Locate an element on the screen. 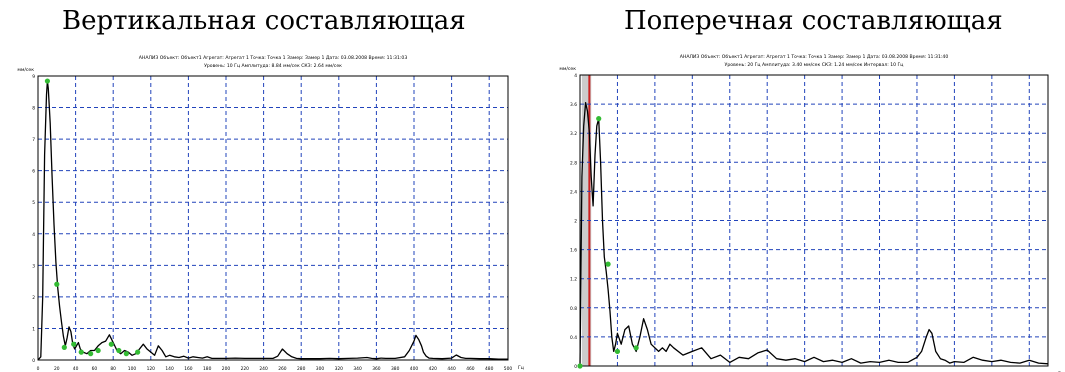 The image size is (1065, 372). y-tick-label: 3.2 is located at coordinates (573, 134).